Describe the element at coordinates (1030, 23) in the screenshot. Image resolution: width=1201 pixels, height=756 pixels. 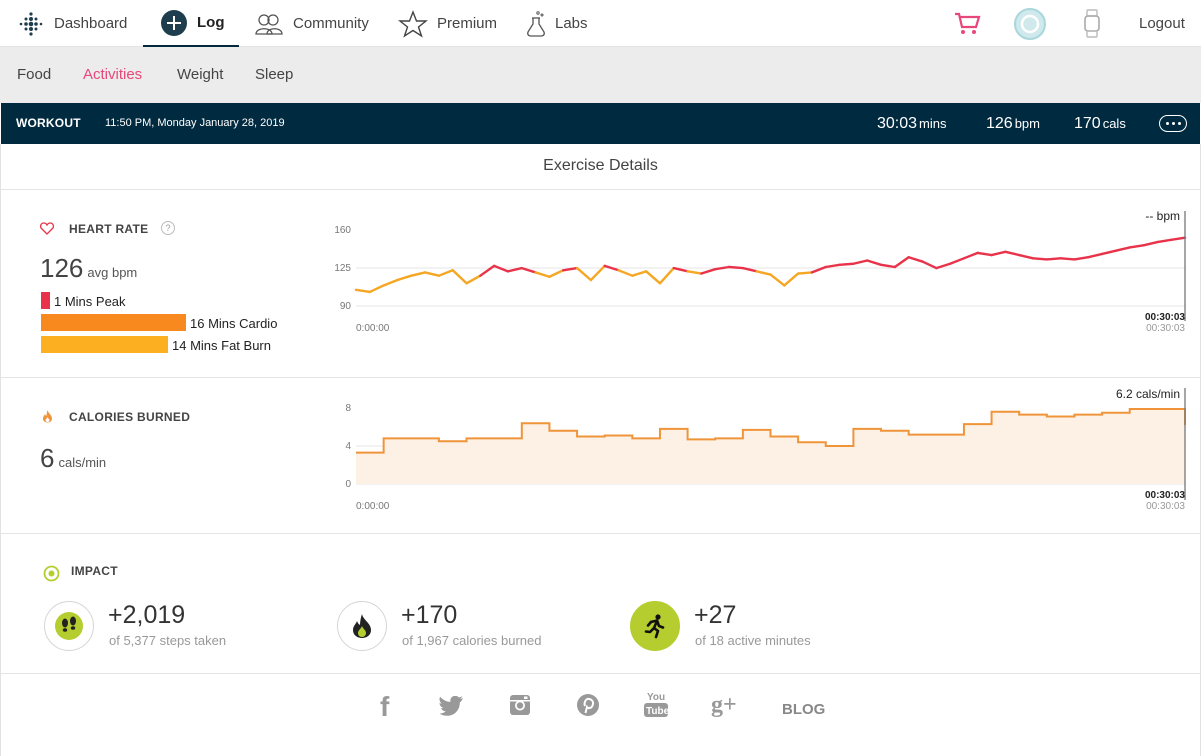
I see `avatar` at that location.